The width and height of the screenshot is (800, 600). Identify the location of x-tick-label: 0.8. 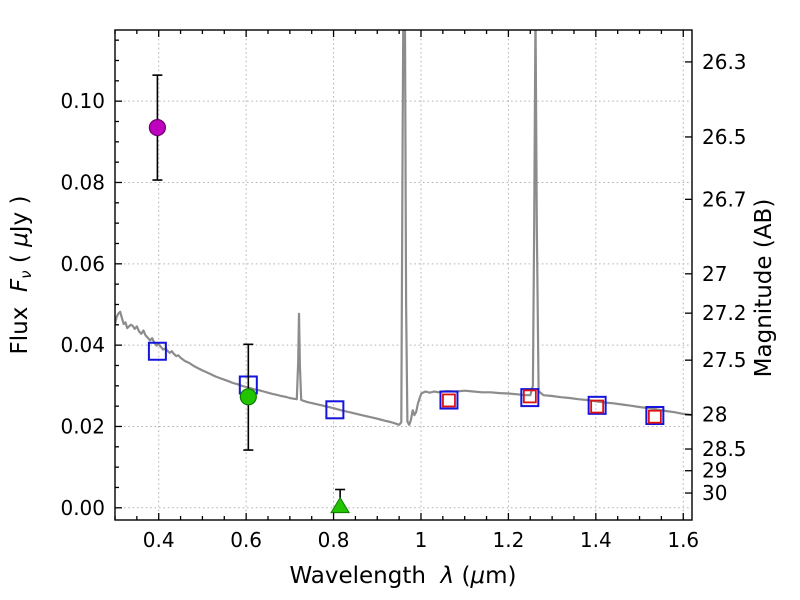
(334, 540).